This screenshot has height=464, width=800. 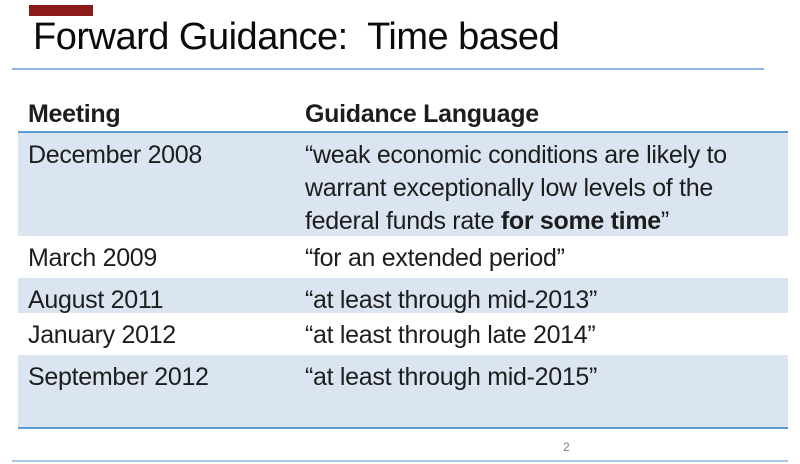 What do you see at coordinates (102, 335) in the screenshot?
I see `meeting-cell: January 2012` at bounding box center [102, 335].